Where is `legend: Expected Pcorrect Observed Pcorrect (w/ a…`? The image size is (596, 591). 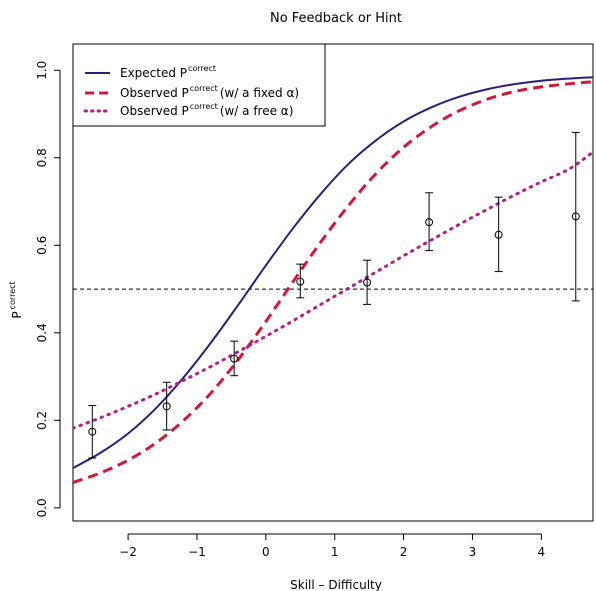
legend: Expected Pcorrect Observed Pcorrect (w/ a… is located at coordinates (199, 85).